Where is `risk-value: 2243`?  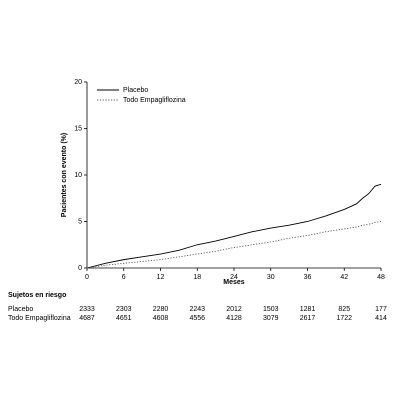 risk-value: 2243 is located at coordinates (197, 309).